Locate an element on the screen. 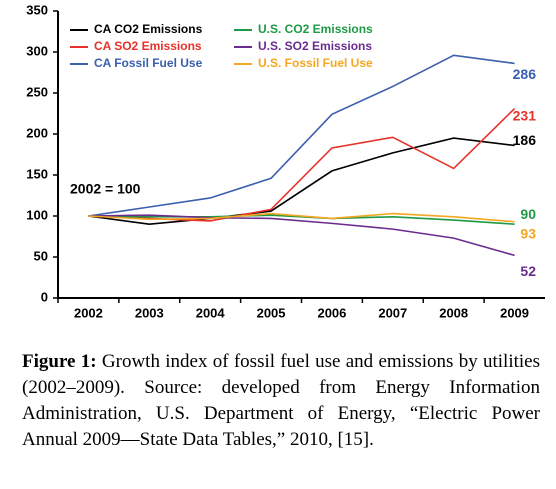 Image resolution: width=556 pixels, height=489 pixels. value-label: 231 is located at coordinates (525, 115).